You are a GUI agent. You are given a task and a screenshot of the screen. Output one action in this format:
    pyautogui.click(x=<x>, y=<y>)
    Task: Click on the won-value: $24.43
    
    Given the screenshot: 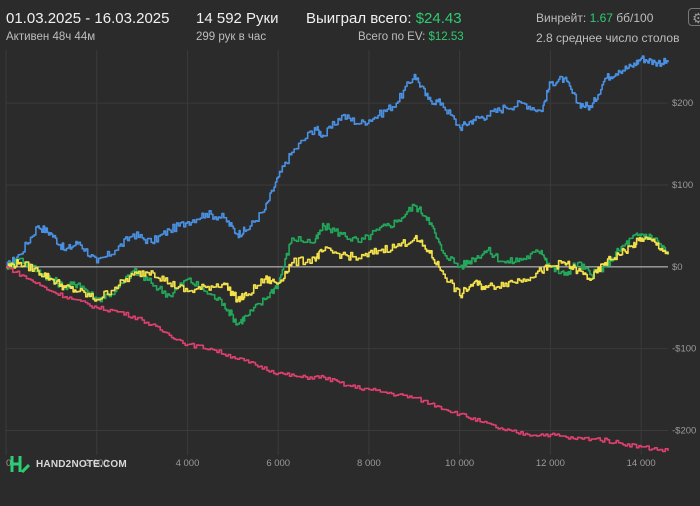 What is the action you would take?
    pyautogui.click(x=438, y=18)
    